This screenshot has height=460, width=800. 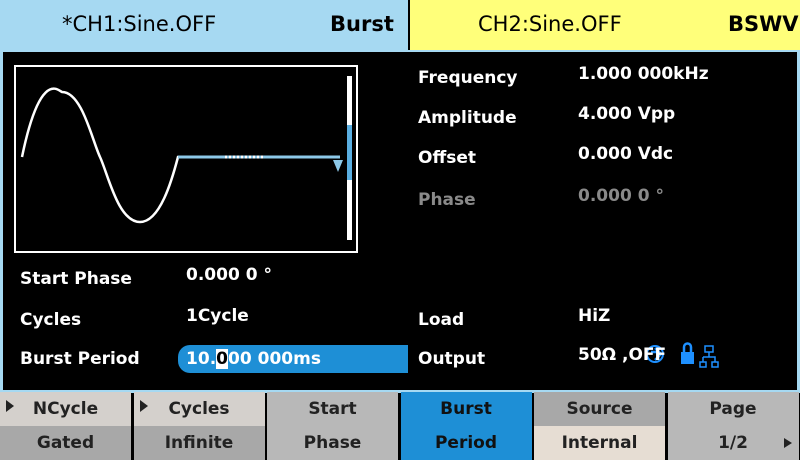 I want to click on burst-label: Start Phase, so click(x=76, y=279).